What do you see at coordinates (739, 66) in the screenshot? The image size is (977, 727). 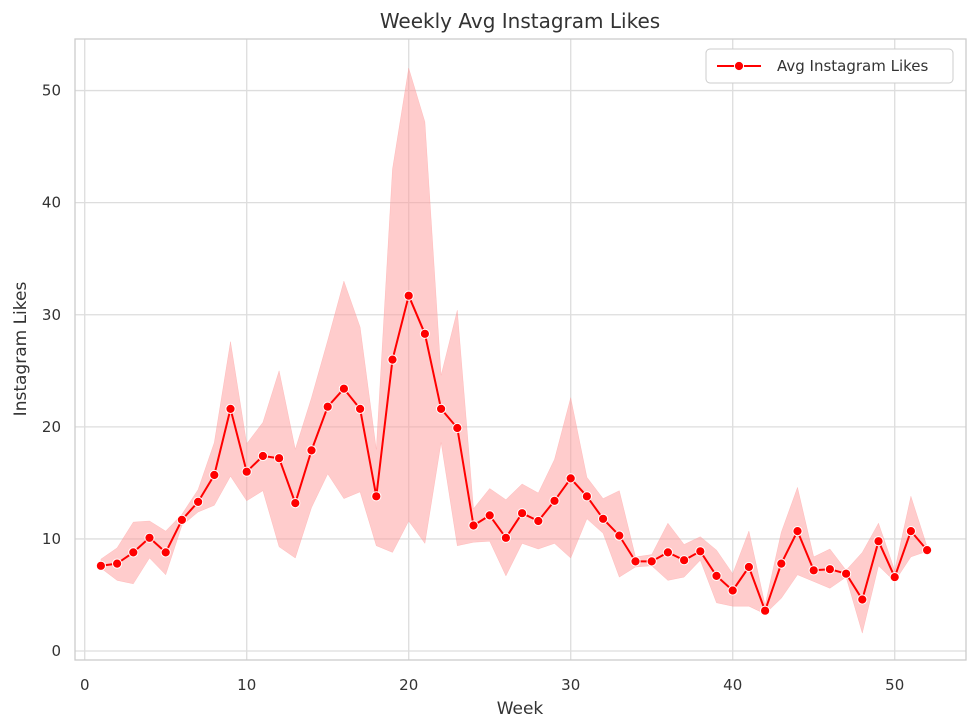 I see `legend-marker-swatch` at bounding box center [739, 66].